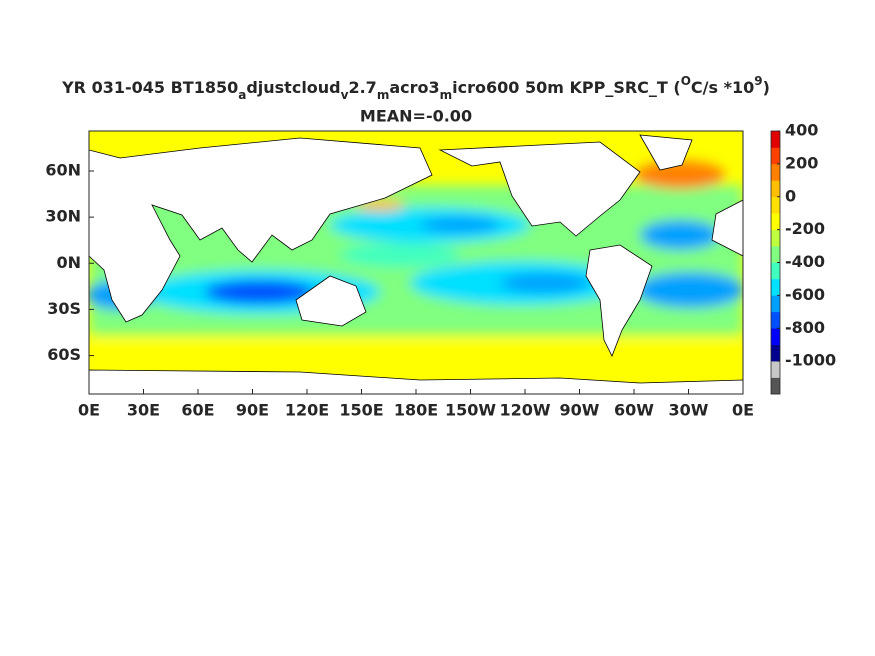 The height and width of the screenshot is (656, 875). Describe the element at coordinates (810, 360) in the screenshot. I see `colorbar-tick-label: -1000` at that location.